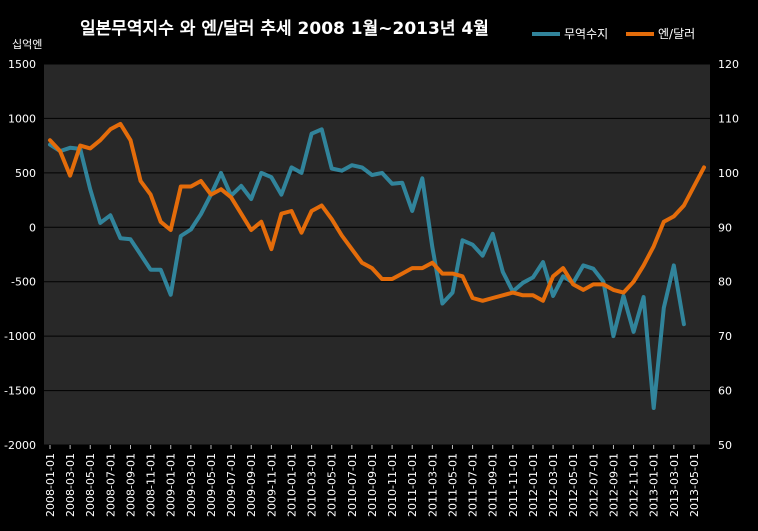  Describe the element at coordinates (284, 28) in the screenshot. I see `chart-title: 일본무역지수 와 엔/달러 추세 2008 1월~2013년 4월` at that location.